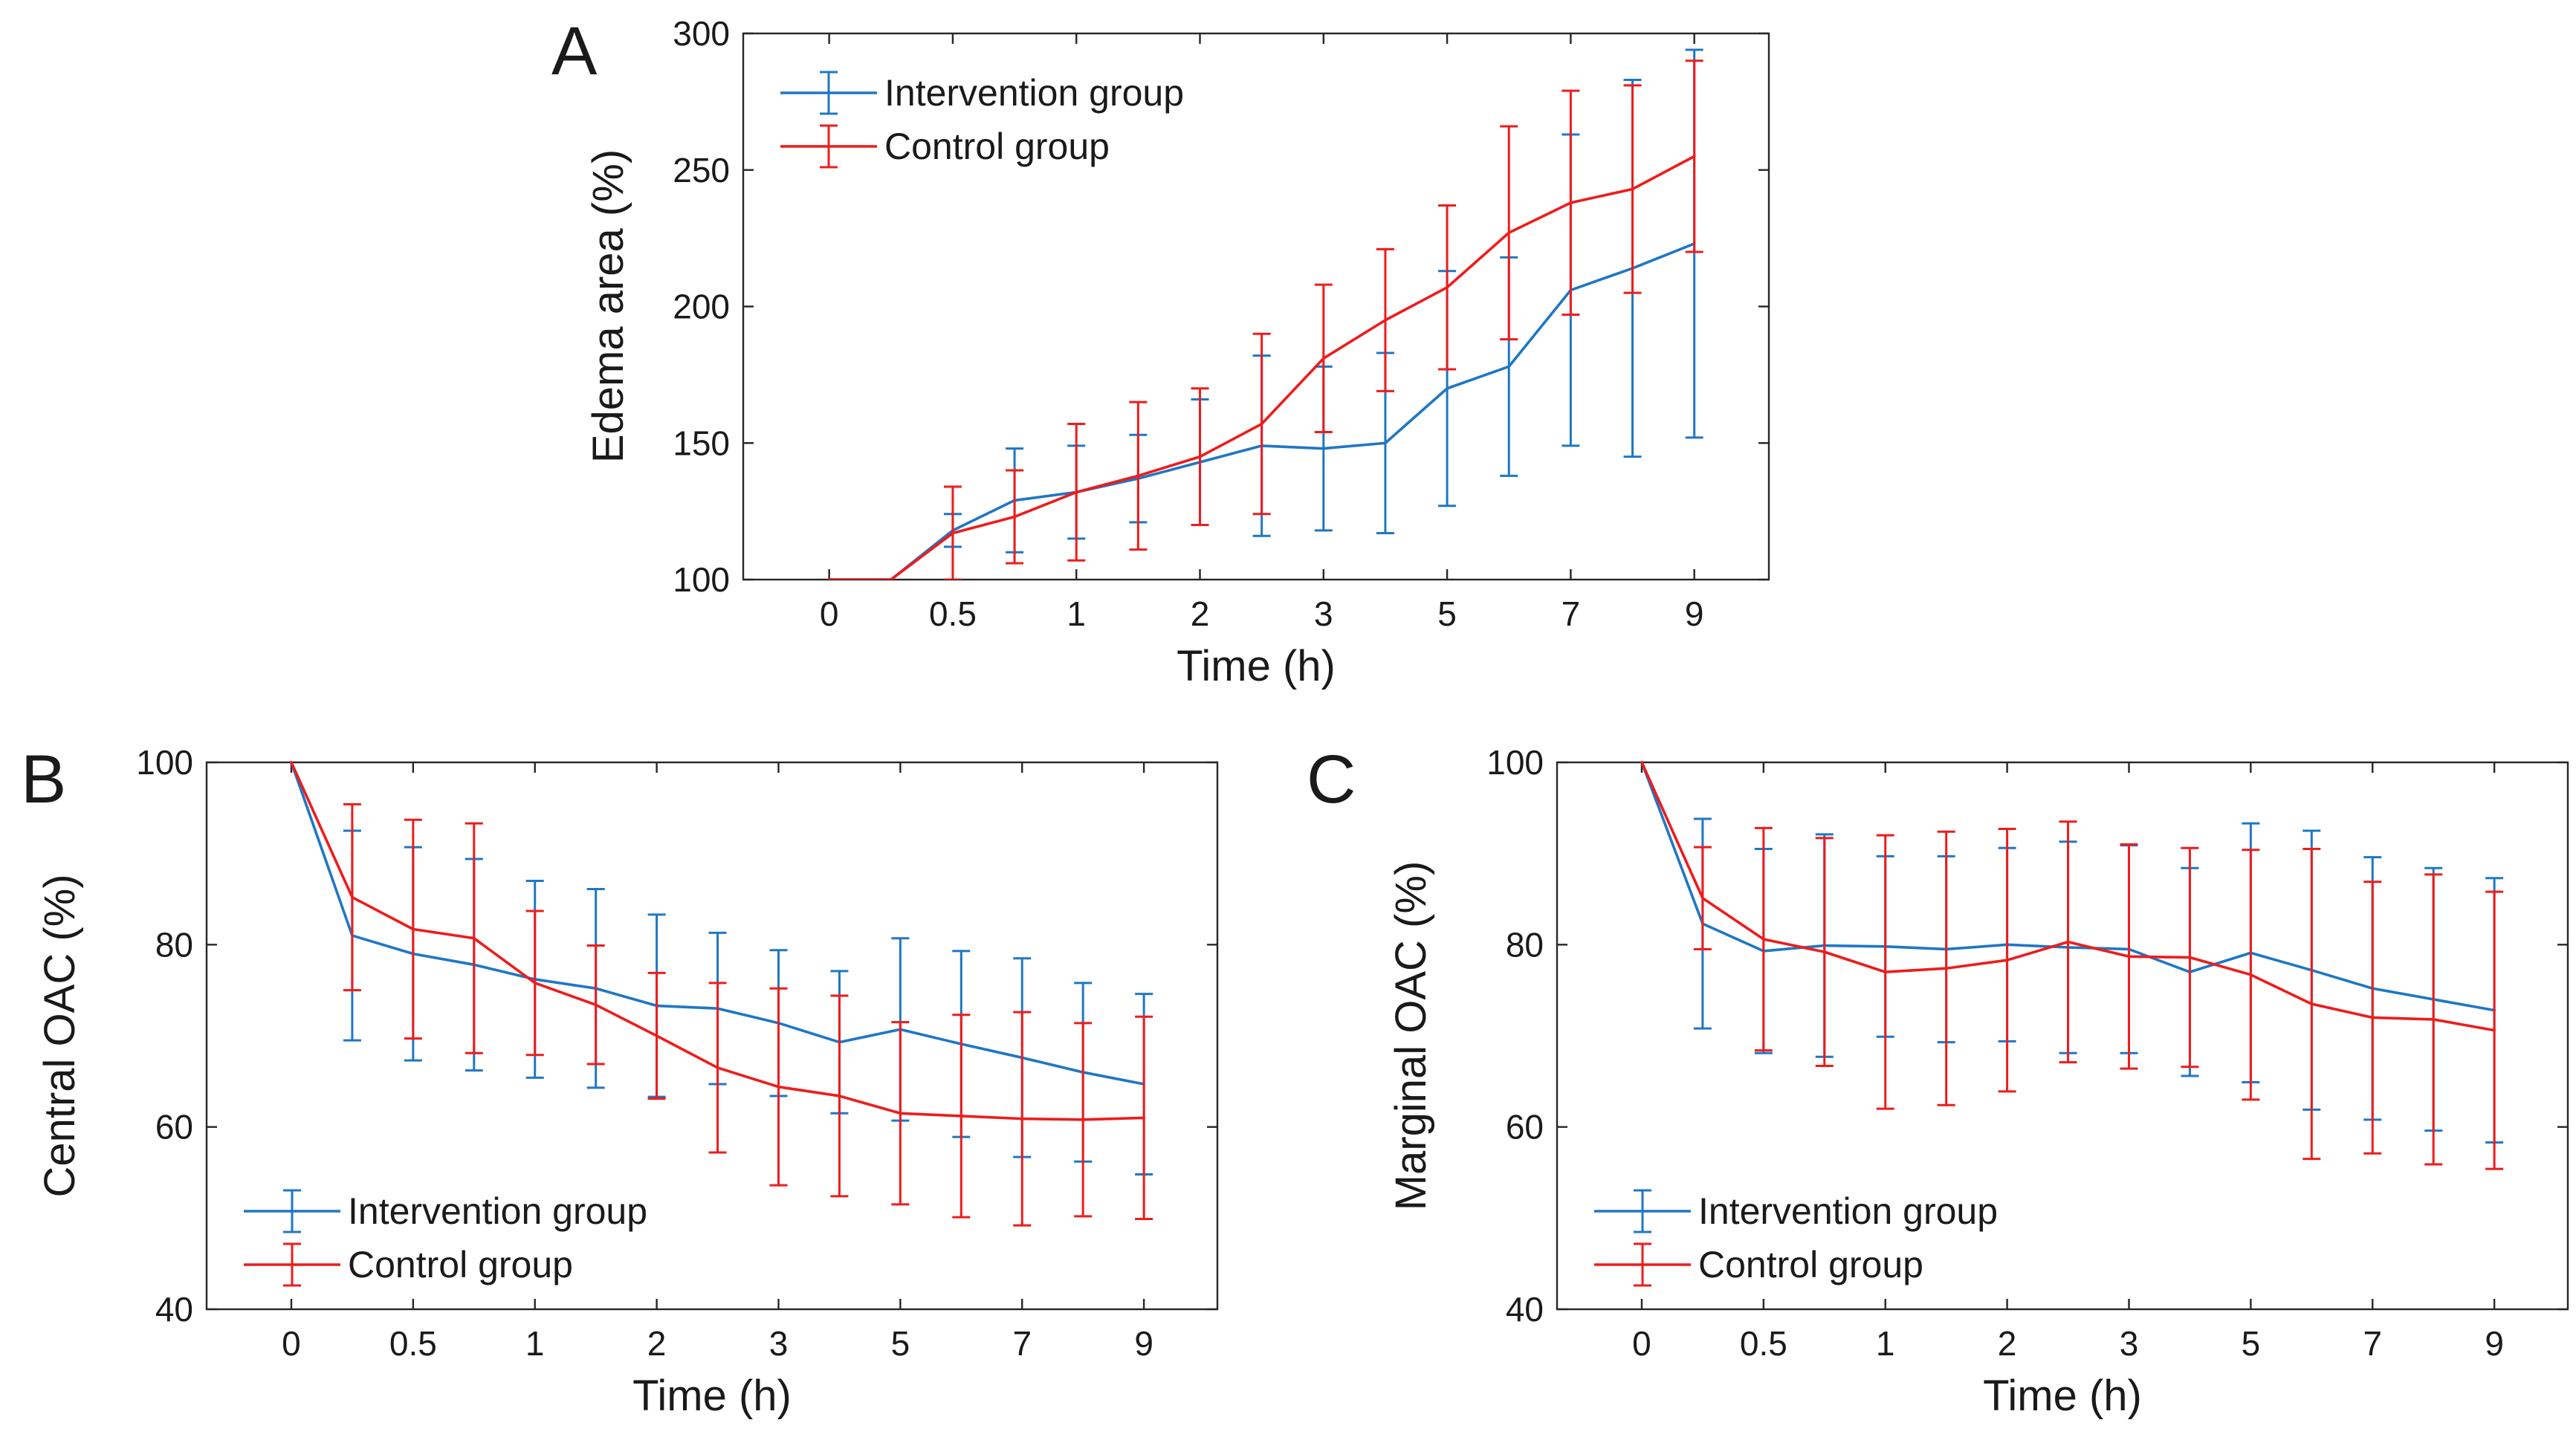 This screenshot has height=1443, width=2576. Describe the element at coordinates (608, 306) in the screenshot. I see `y-axis-label: Edema area (%)` at that location.